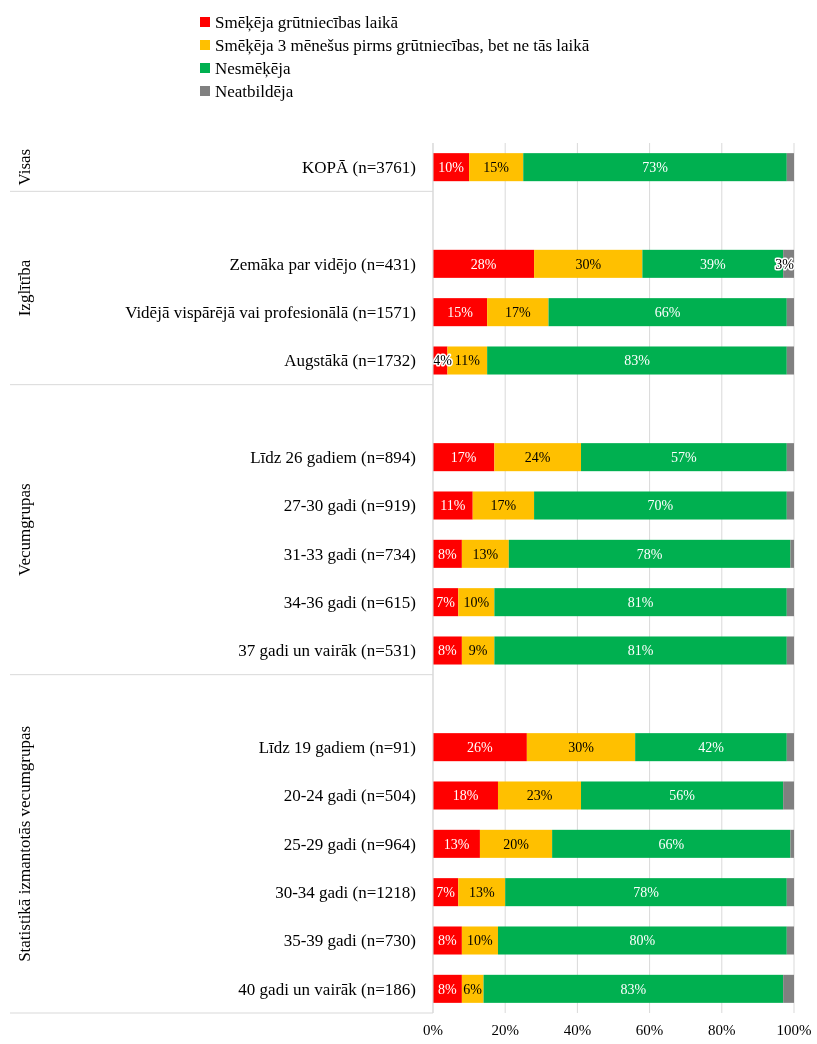  Describe the element at coordinates (24, 529) in the screenshot. I see `text: Vecumgrupas` at that location.